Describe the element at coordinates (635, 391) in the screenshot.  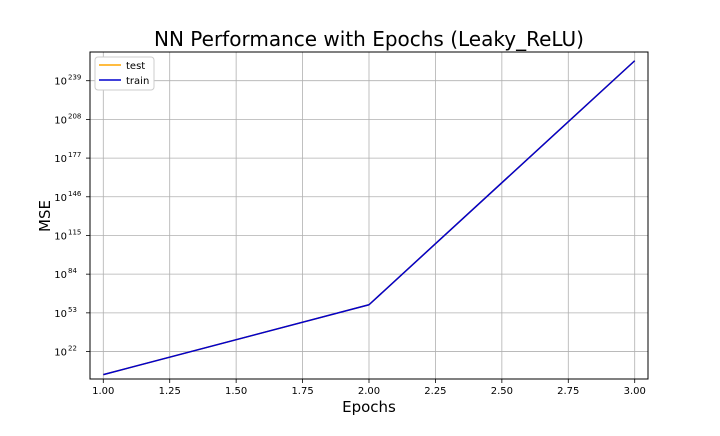
I see `x-tick-label: 3.00` at that location.